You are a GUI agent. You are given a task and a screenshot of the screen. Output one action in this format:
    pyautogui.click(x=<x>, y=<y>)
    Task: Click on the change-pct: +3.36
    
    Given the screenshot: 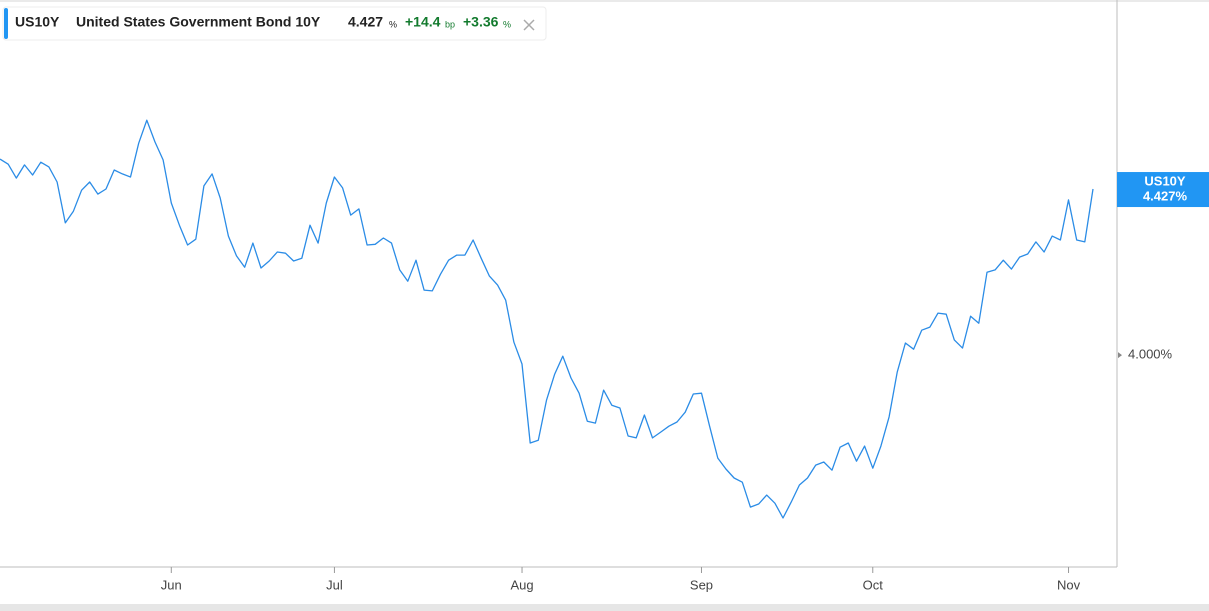 What is the action you would take?
    pyautogui.click(x=481, y=22)
    